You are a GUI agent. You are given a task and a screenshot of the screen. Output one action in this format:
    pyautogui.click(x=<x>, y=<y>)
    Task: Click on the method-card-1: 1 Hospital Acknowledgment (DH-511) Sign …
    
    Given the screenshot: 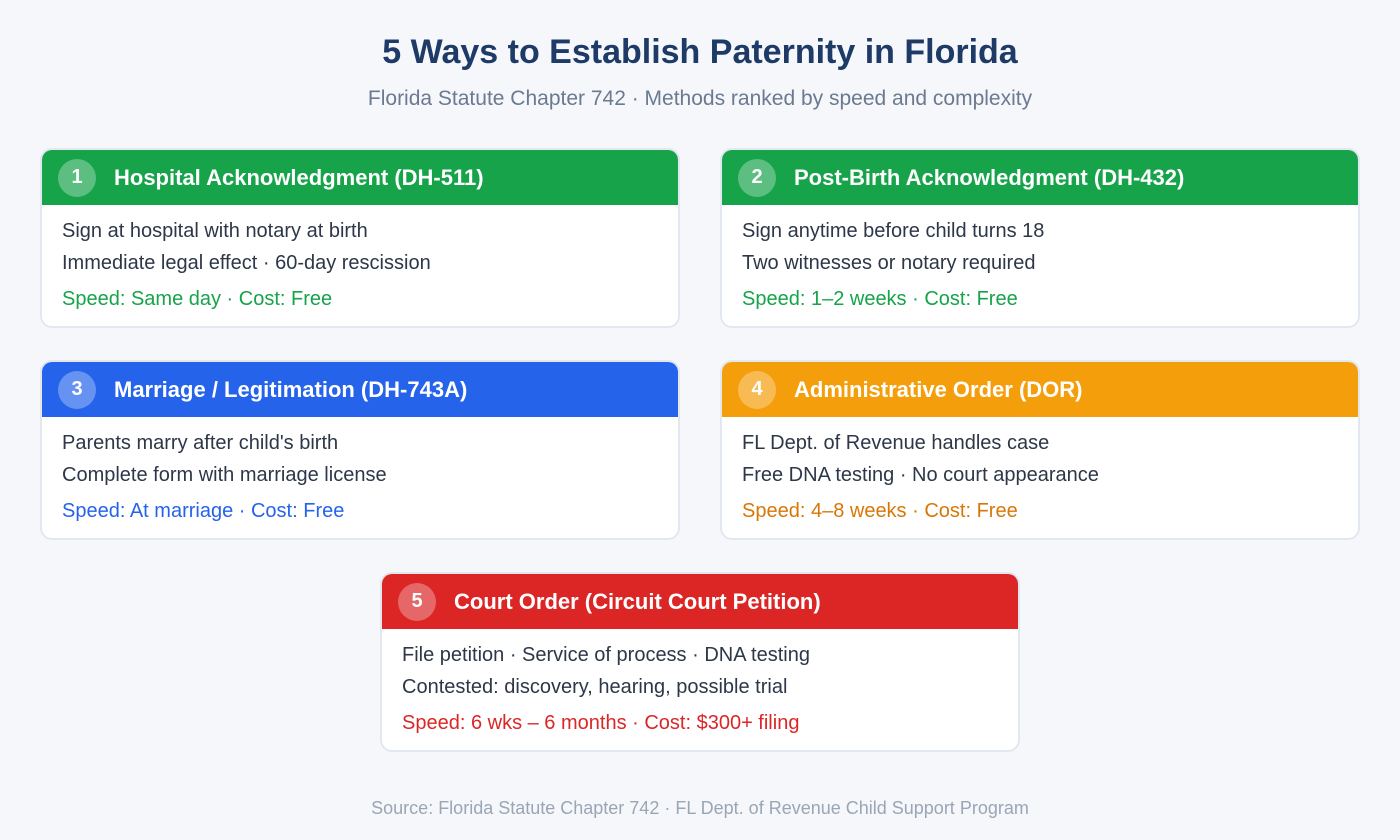 What is the action you would take?
    pyautogui.click(x=360, y=238)
    